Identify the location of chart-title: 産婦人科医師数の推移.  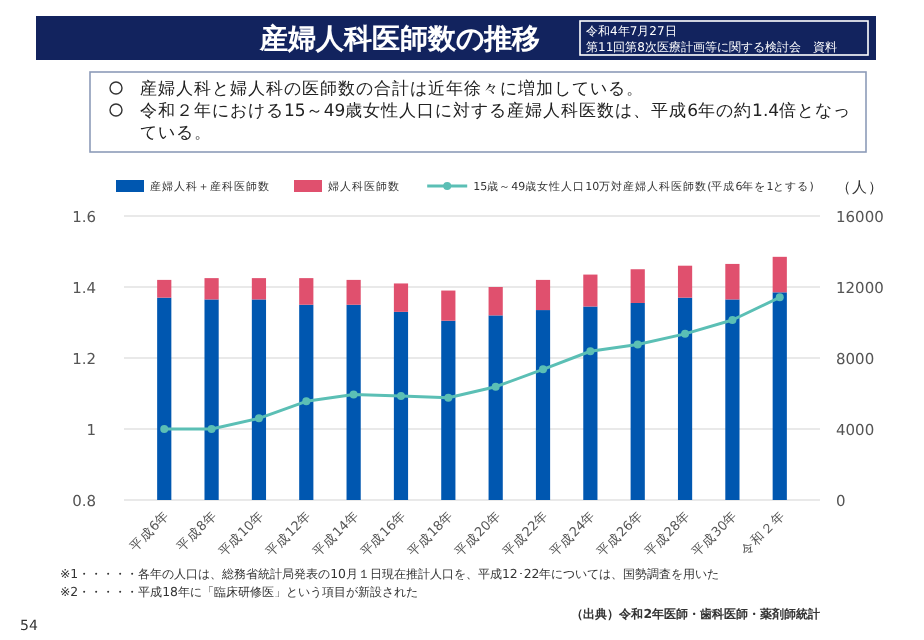
(399, 39).